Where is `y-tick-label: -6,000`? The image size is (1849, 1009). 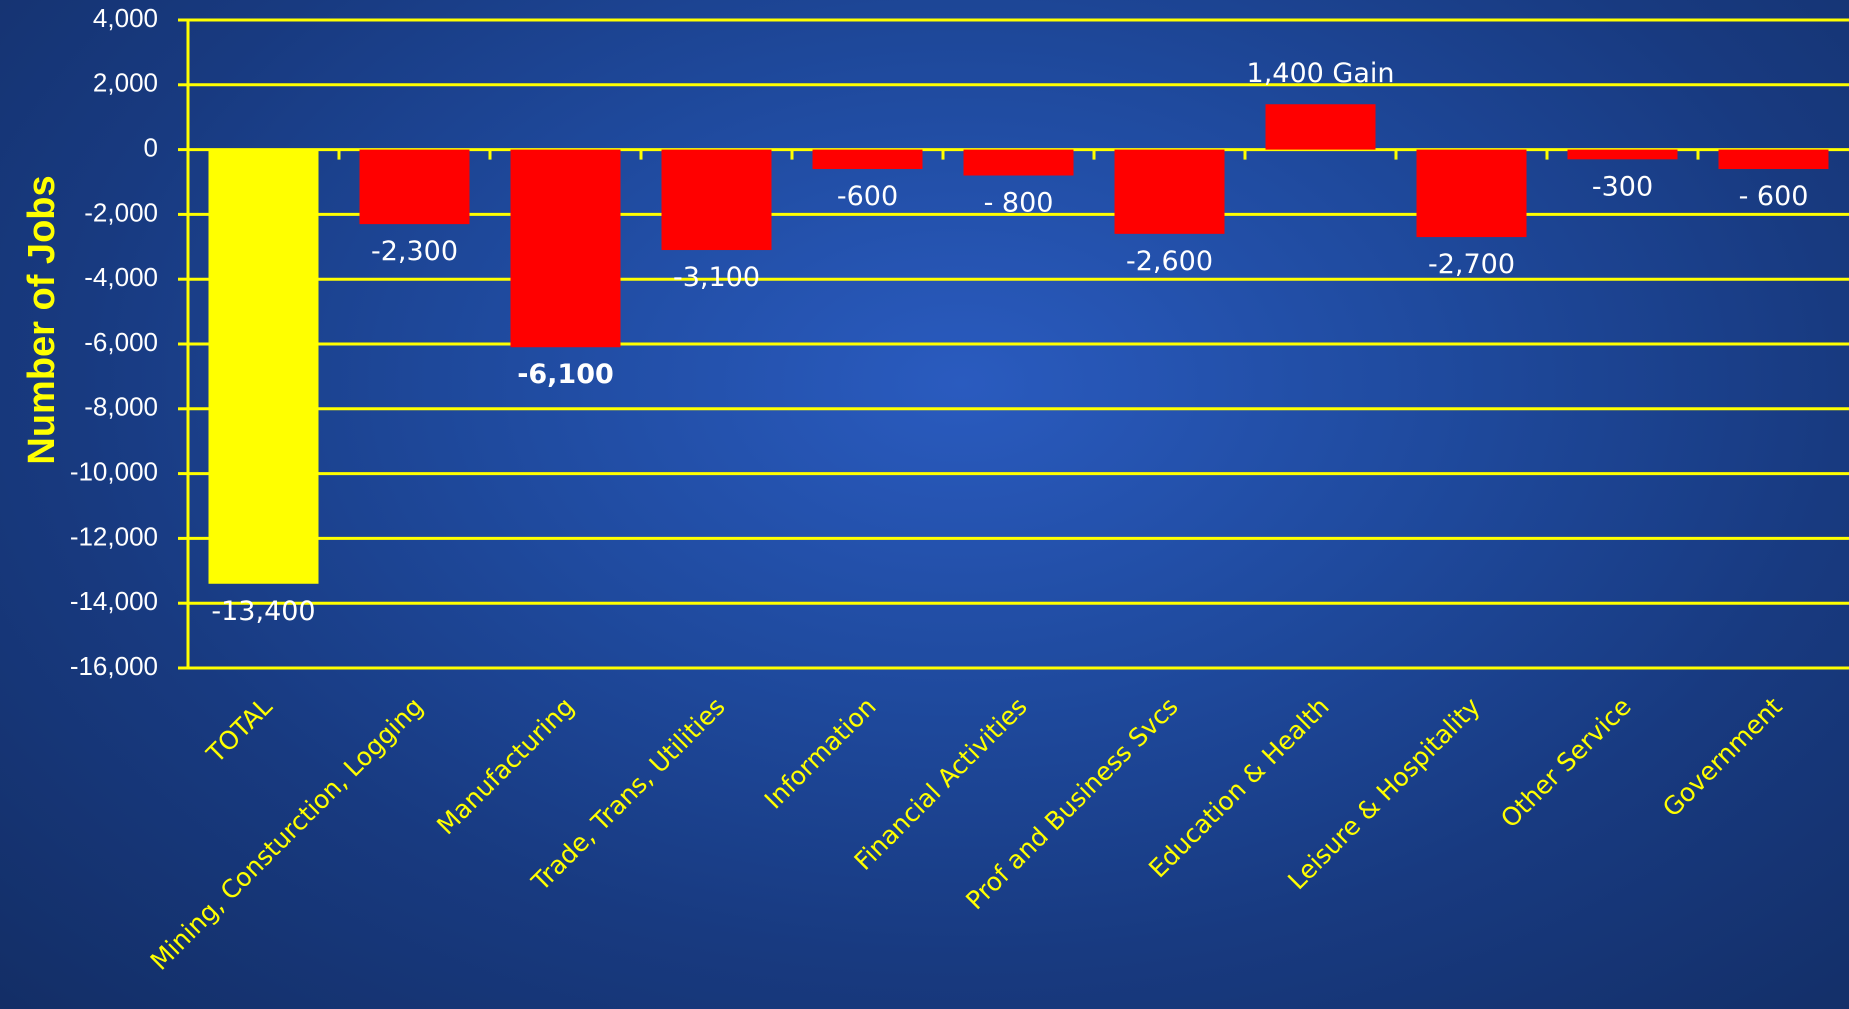
y-tick-label: -6,000 is located at coordinates (121, 342).